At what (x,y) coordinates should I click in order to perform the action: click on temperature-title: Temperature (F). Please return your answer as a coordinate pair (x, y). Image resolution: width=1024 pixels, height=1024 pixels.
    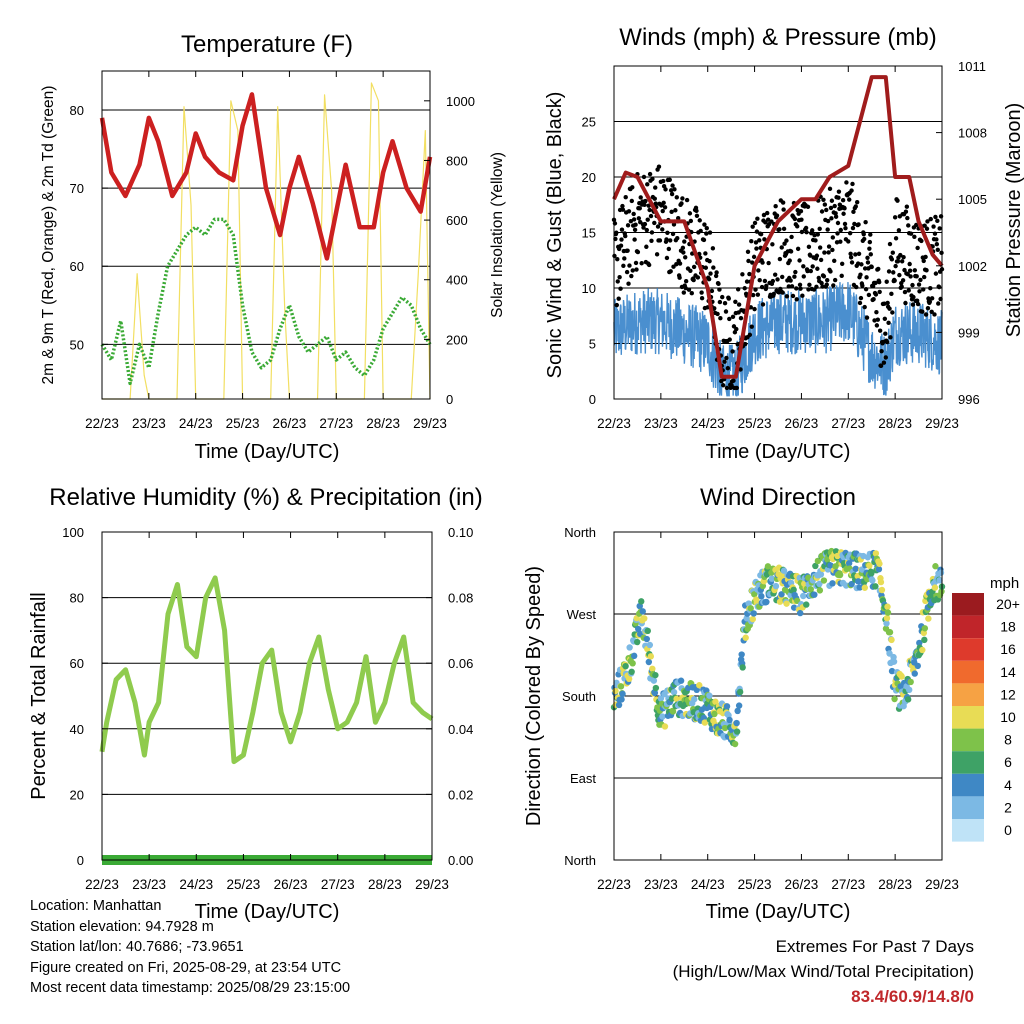
    Looking at the image, I should click on (267, 44).